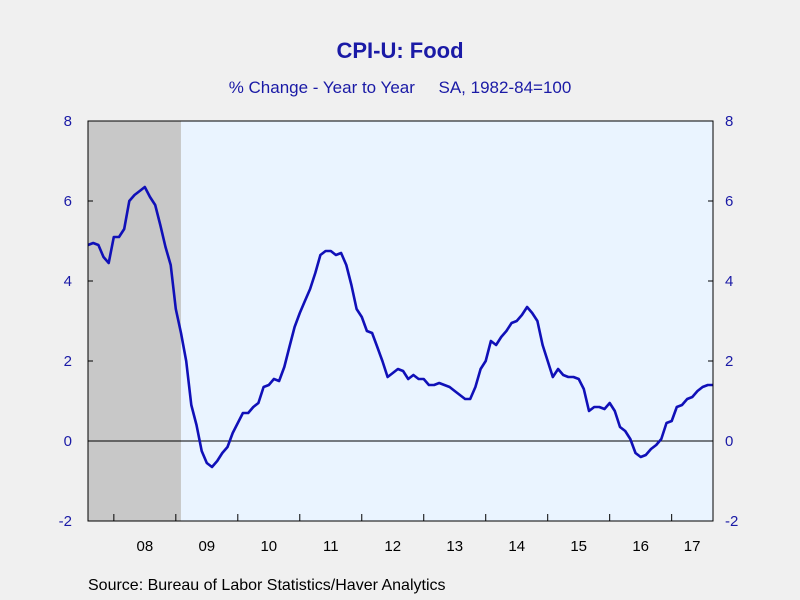  Describe the element at coordinates (731, 521) in the screenshot. I see `y-tick-label-right: -2` at that location.